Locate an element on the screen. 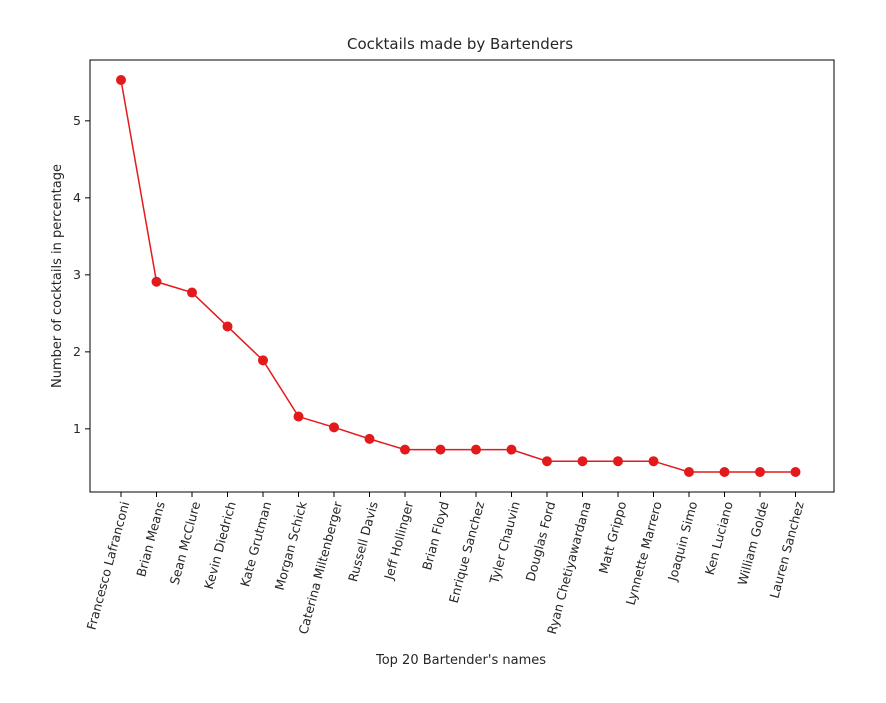 The width and height of the screenshot is (886, 703). x-tick-label: Matt Grippo is located at coordinates (613, 537).